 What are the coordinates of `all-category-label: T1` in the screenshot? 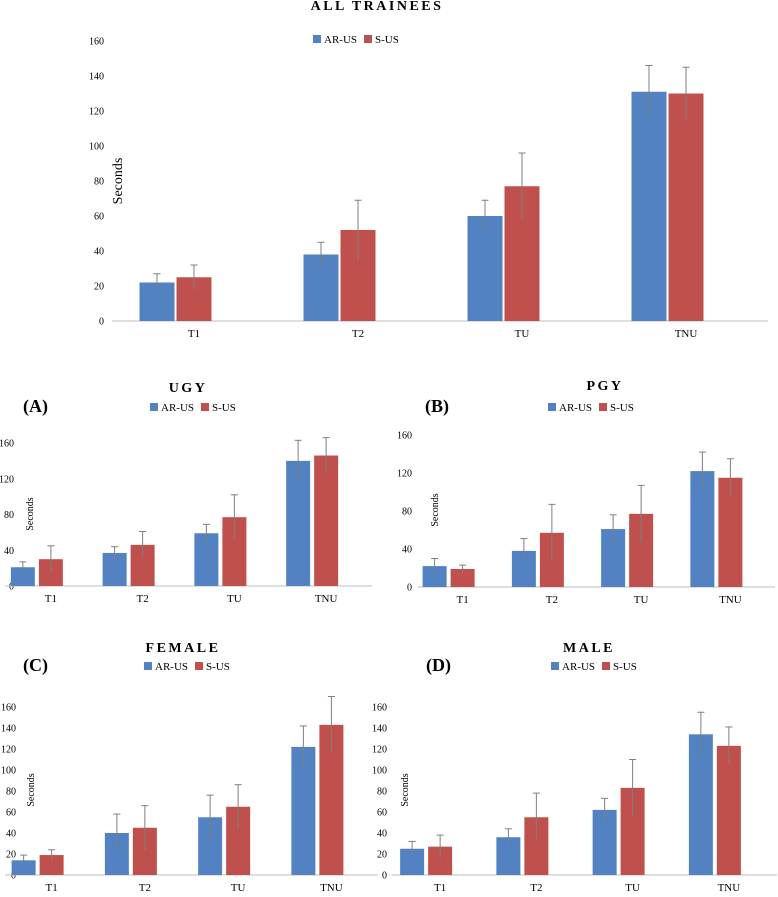 It's located at (194, 334).